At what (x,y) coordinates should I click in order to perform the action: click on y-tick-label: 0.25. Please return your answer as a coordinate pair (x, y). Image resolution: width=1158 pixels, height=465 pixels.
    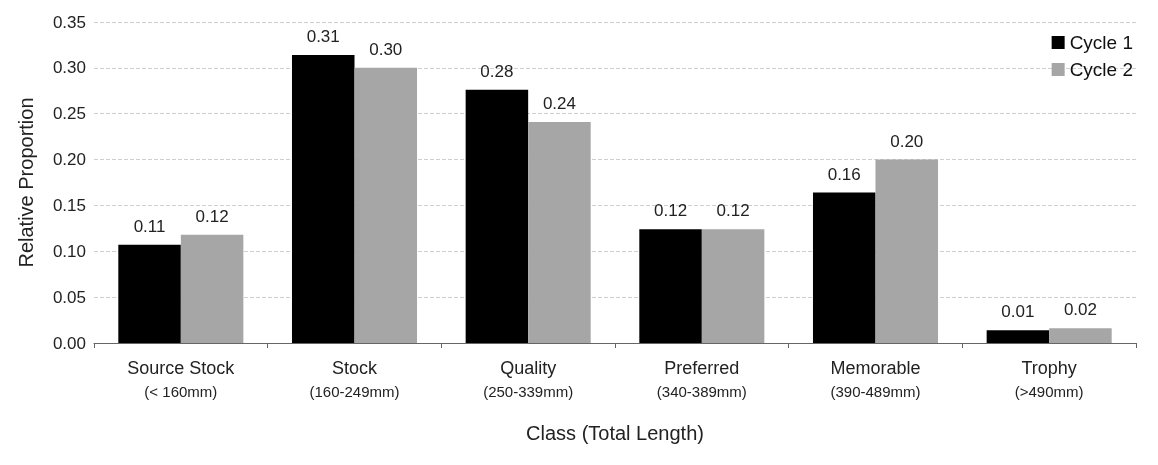
    Looking at the image, I should click on (69, 114).